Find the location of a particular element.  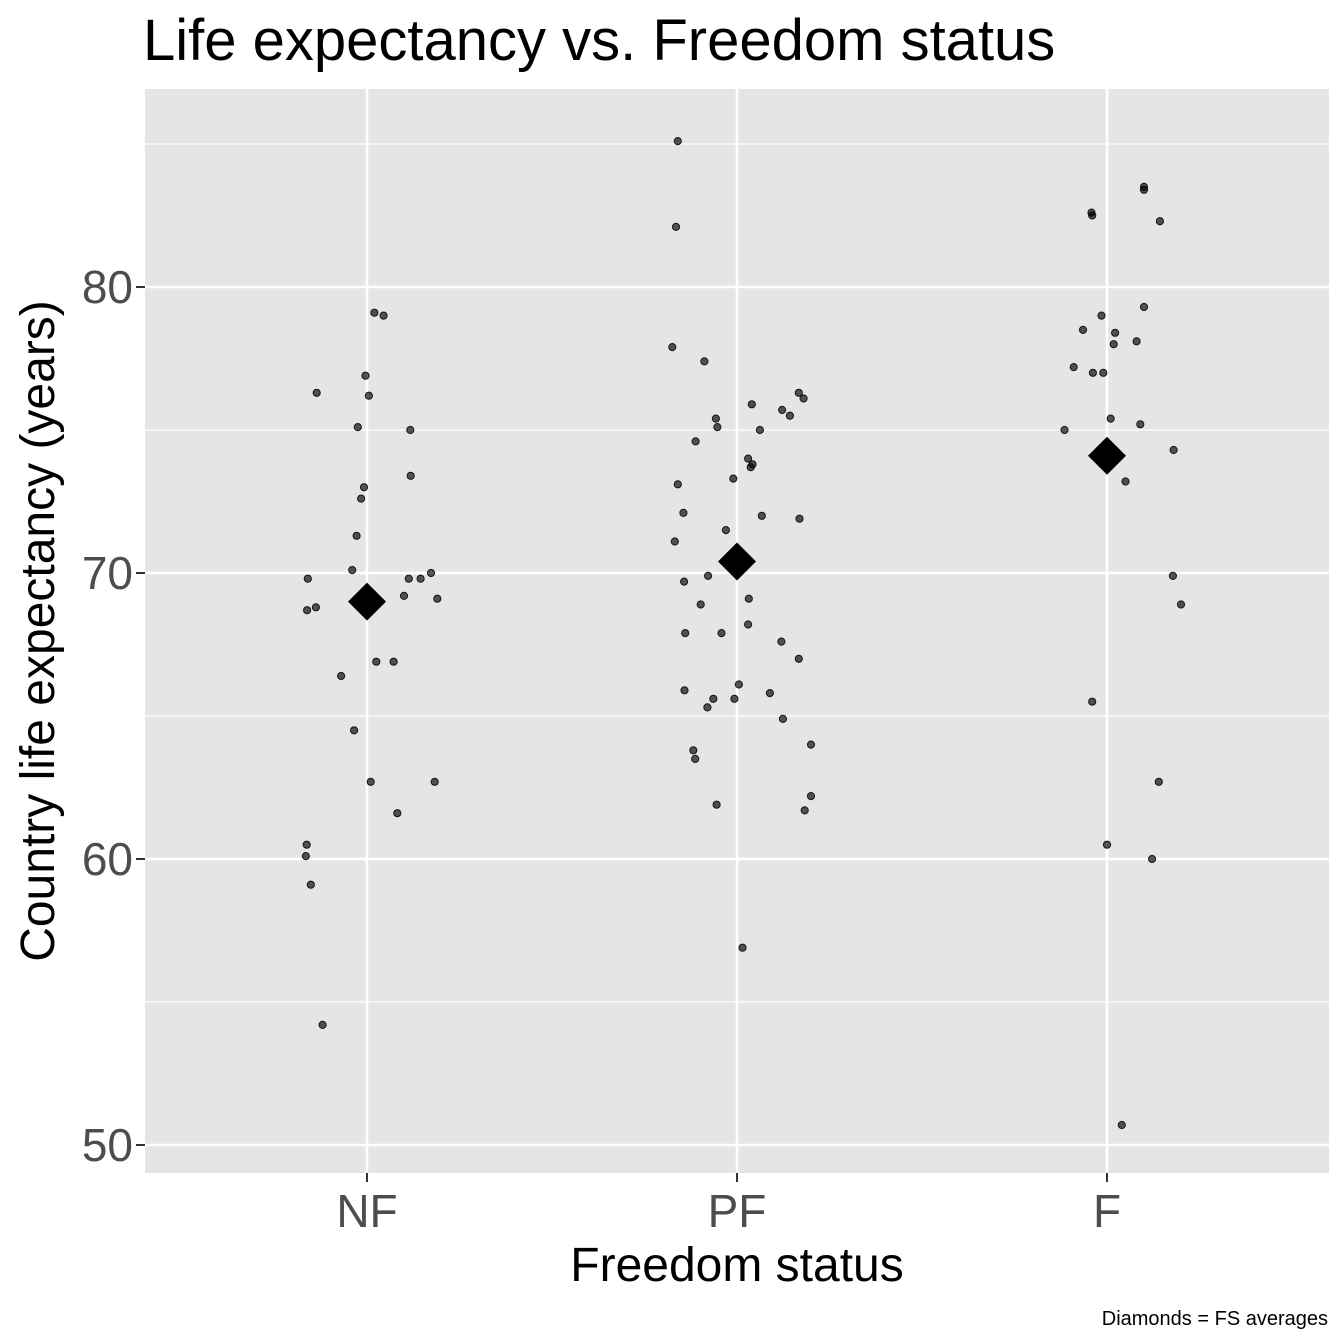

y-tick-label: 50 is located at coordinates (107, 1145).